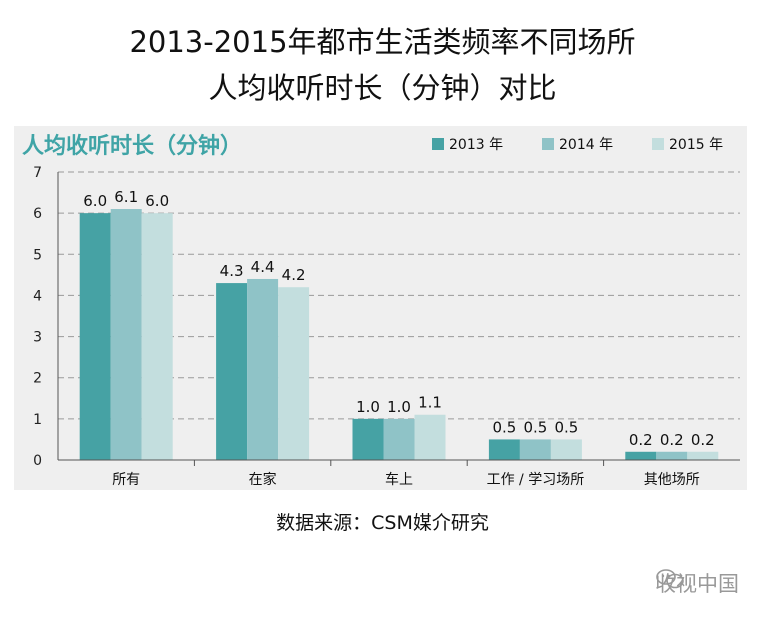 The height and width of the screenshot is (619, 765). I want to click on data-label: 4.3, so click(232, 271).